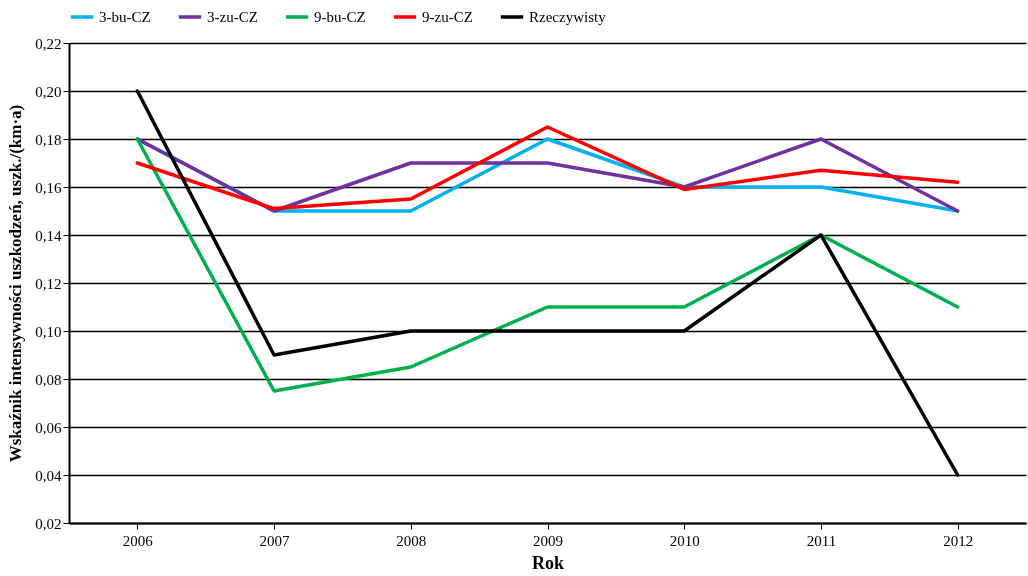 The width and height of the screenshot is (1028, 576). Describe the element at coordinates (568, 17) in the screenshot. I see `legend-label: Rzeczywisty` at that location.